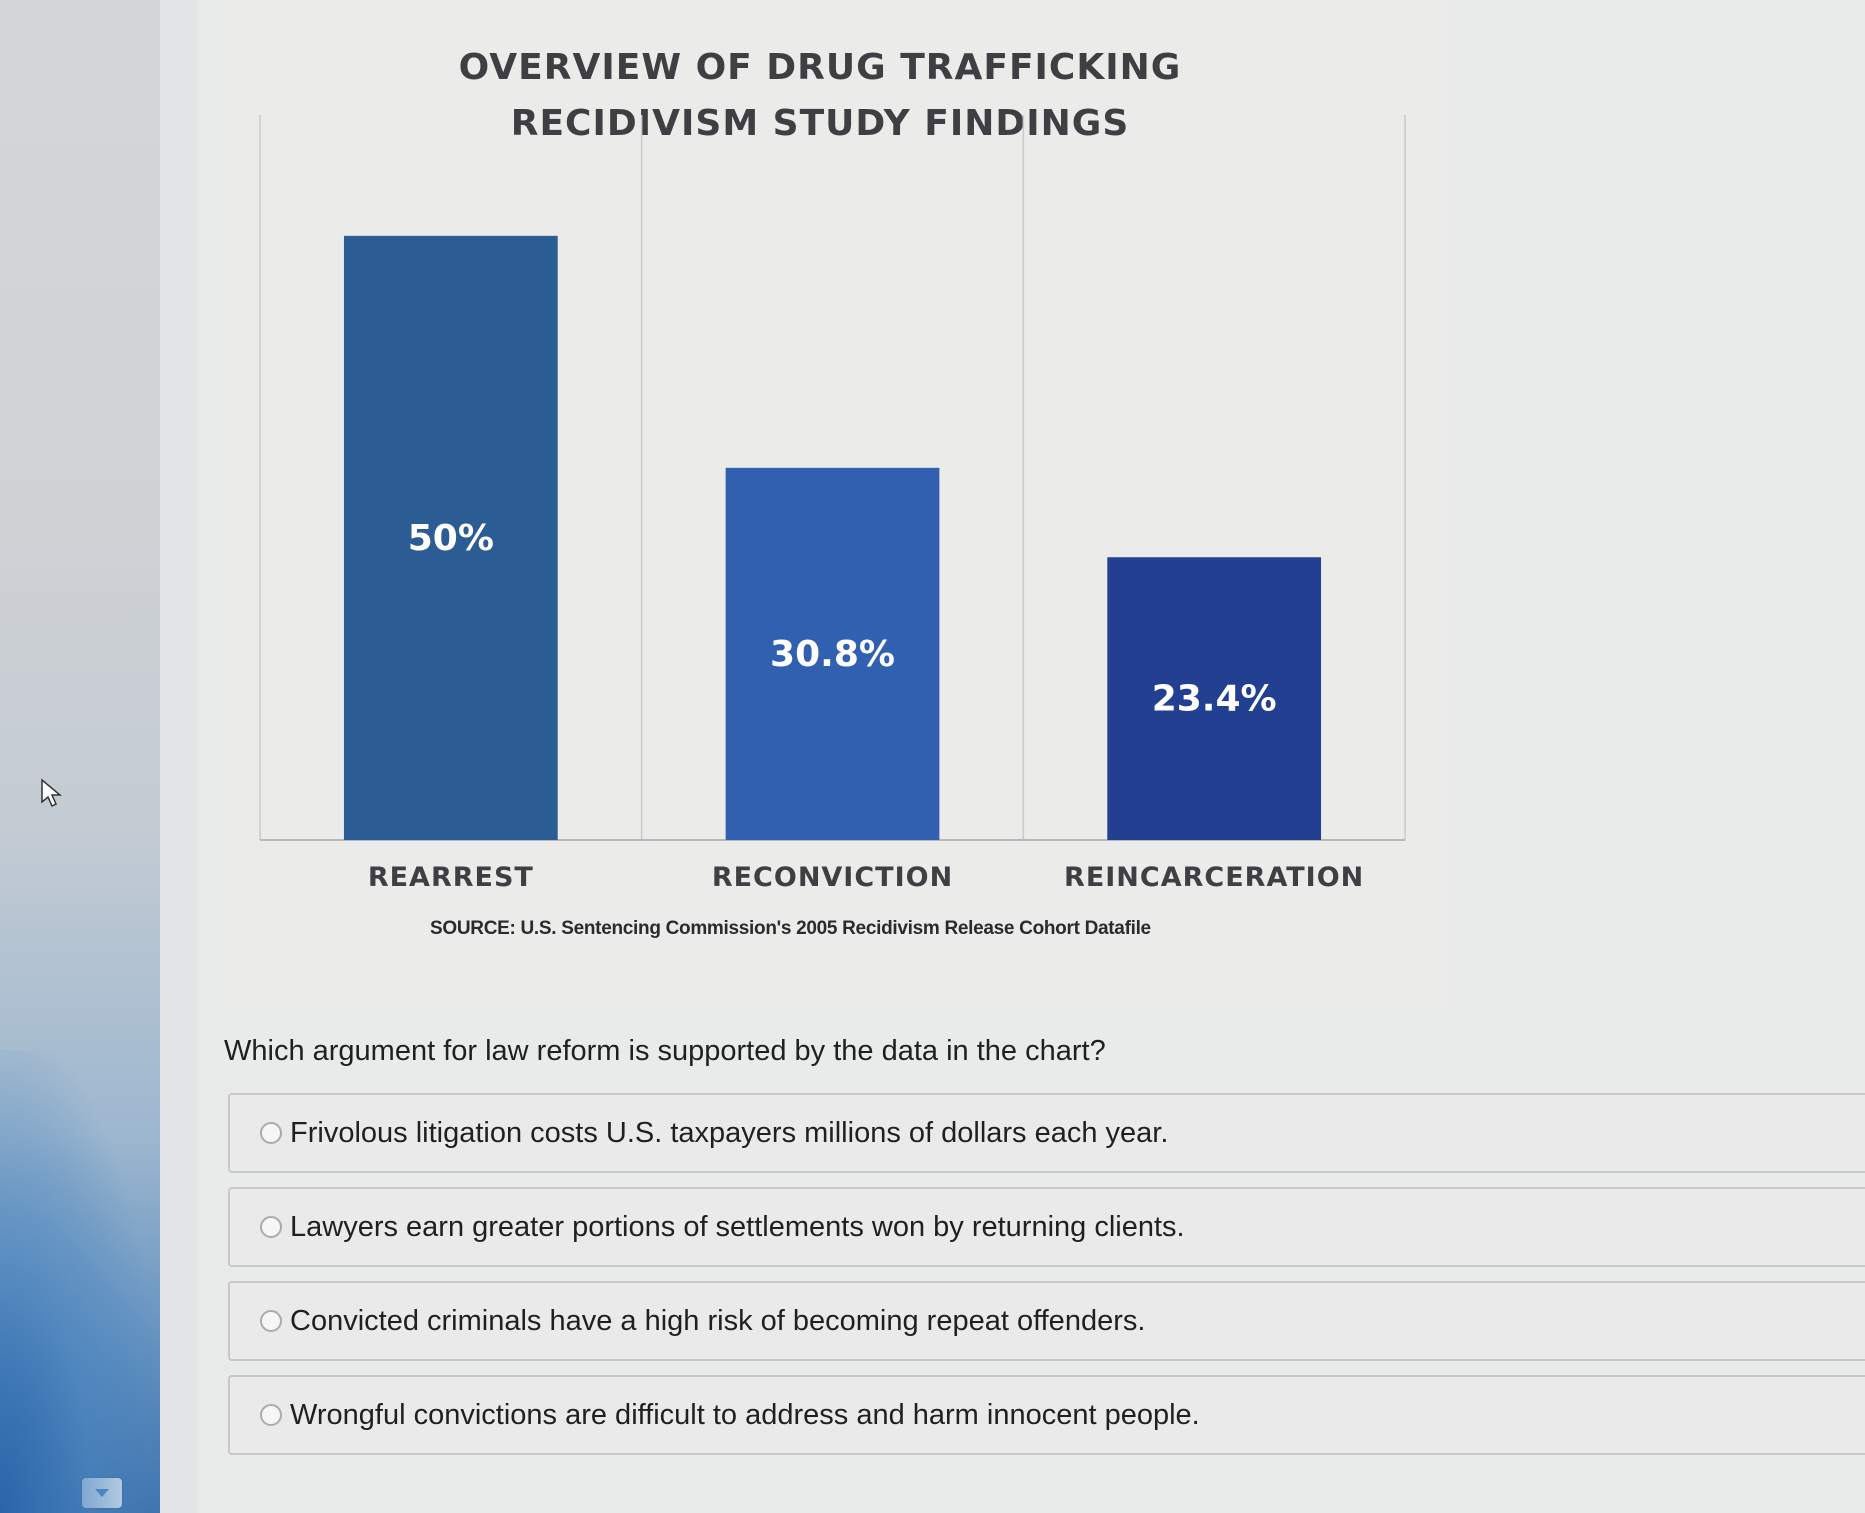 The height and width of the screenshot is (1513, 1865). I want to click on bar-reconviction, so click(832, 653).